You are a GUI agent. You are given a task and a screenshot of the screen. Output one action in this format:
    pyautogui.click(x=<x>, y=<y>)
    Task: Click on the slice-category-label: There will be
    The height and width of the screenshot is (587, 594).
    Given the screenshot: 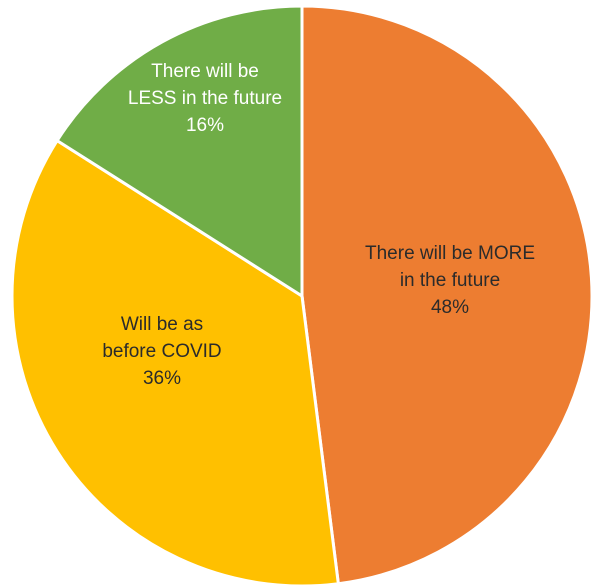 What is the action you would take?
    pyautogui.click(x=205, y=71)
    